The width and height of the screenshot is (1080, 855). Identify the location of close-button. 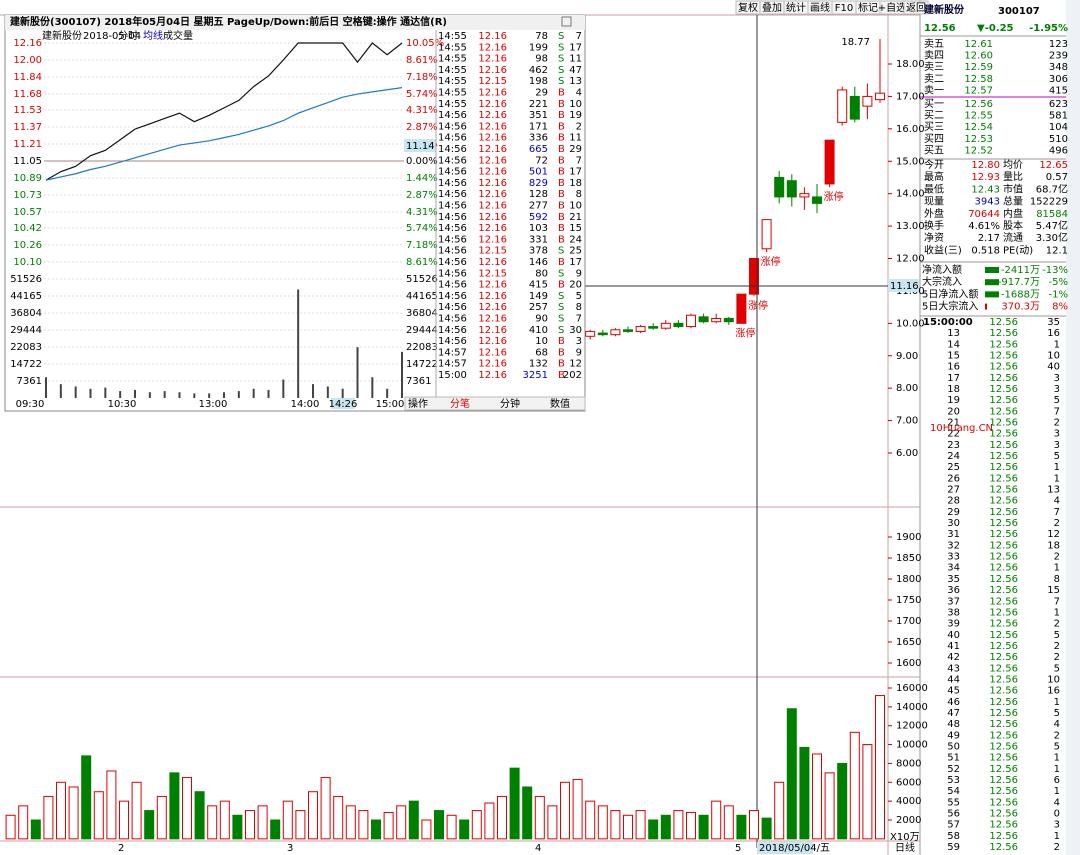
(566, 21).